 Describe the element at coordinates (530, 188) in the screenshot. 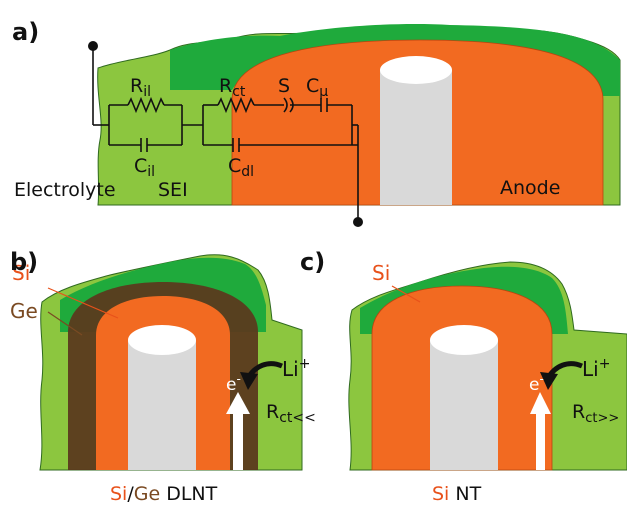

I see `label-anode: Anode` at that location.